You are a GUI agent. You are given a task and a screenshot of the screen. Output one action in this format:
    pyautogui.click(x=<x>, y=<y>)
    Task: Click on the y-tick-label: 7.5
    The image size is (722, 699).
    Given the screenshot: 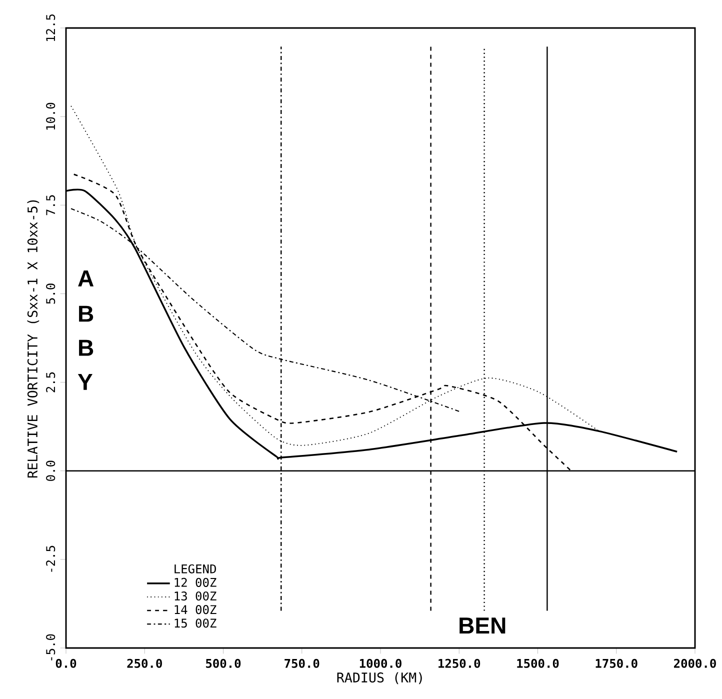 What is the action you would take?
    pyautogui.click(x=51, y=205)
    